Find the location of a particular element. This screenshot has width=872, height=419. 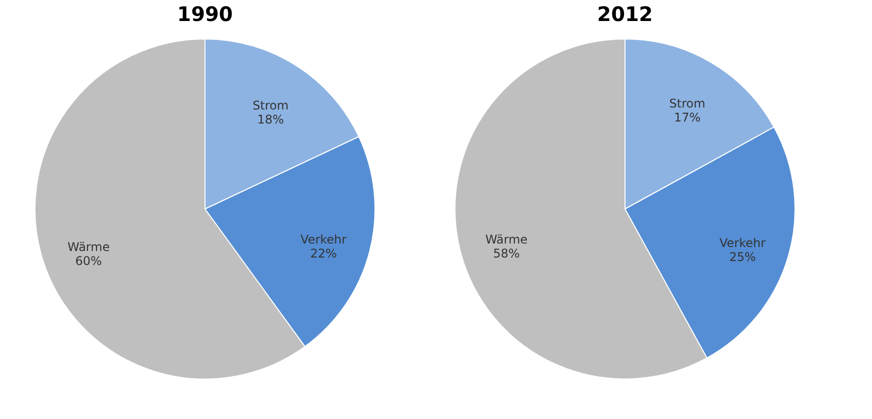

data-label: 17% is located at coordinates (687, 117).